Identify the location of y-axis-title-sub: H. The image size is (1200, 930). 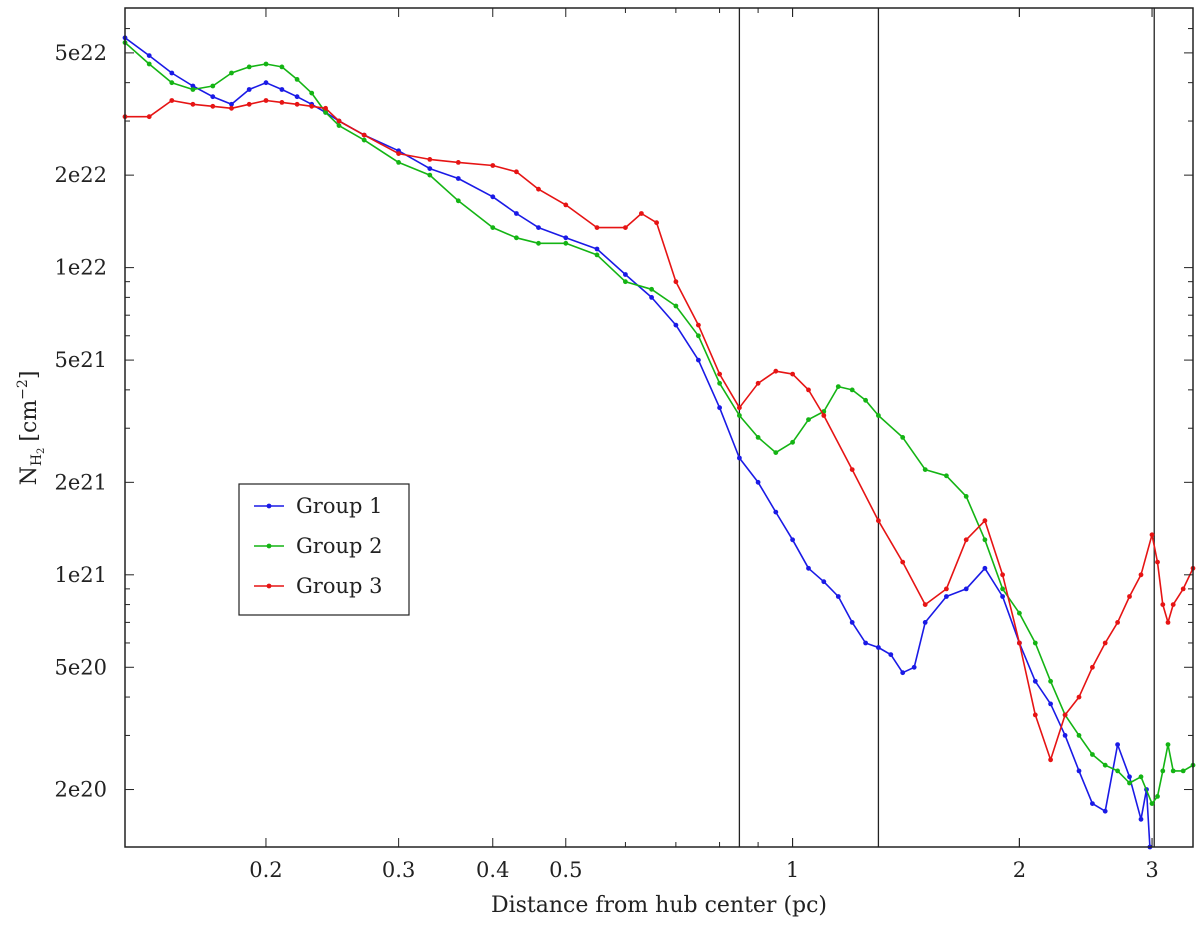
(37, 460).